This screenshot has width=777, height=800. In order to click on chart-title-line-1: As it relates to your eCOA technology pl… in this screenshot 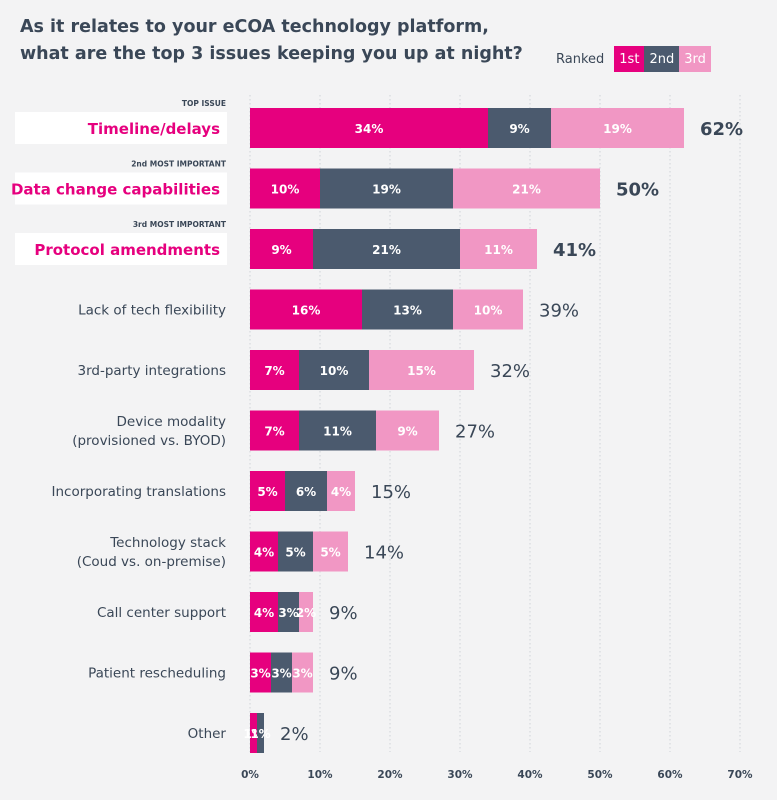, I will do `click(254, 27)`.